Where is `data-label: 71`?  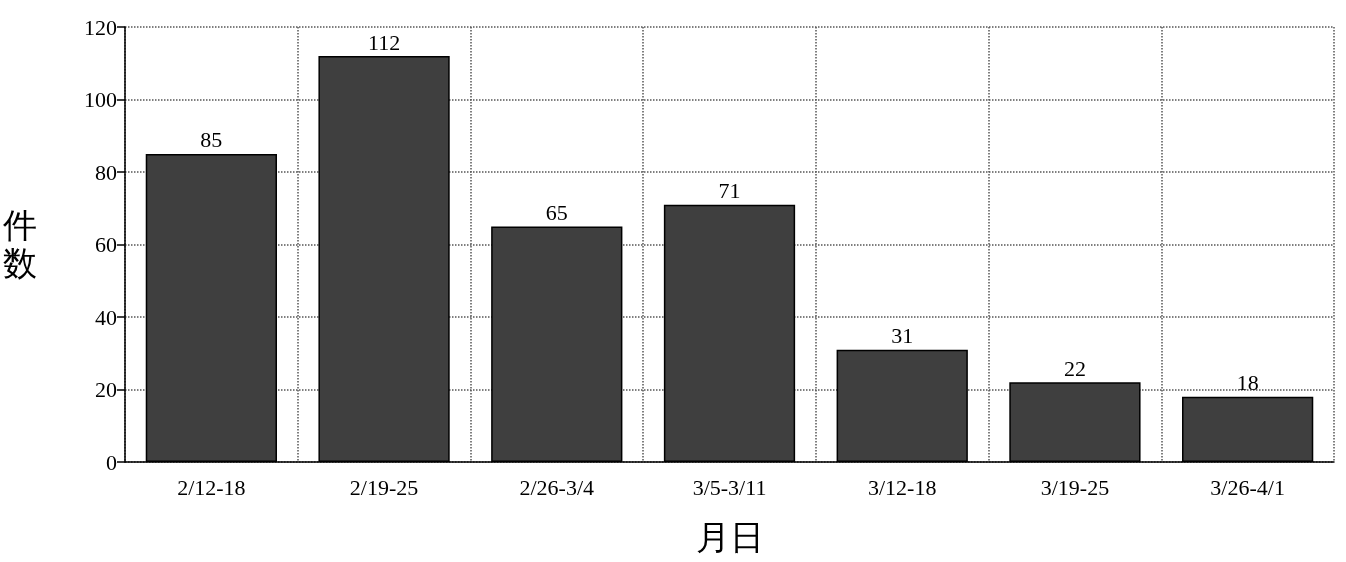 data-label: 71 is located at coordinates (729, 191).